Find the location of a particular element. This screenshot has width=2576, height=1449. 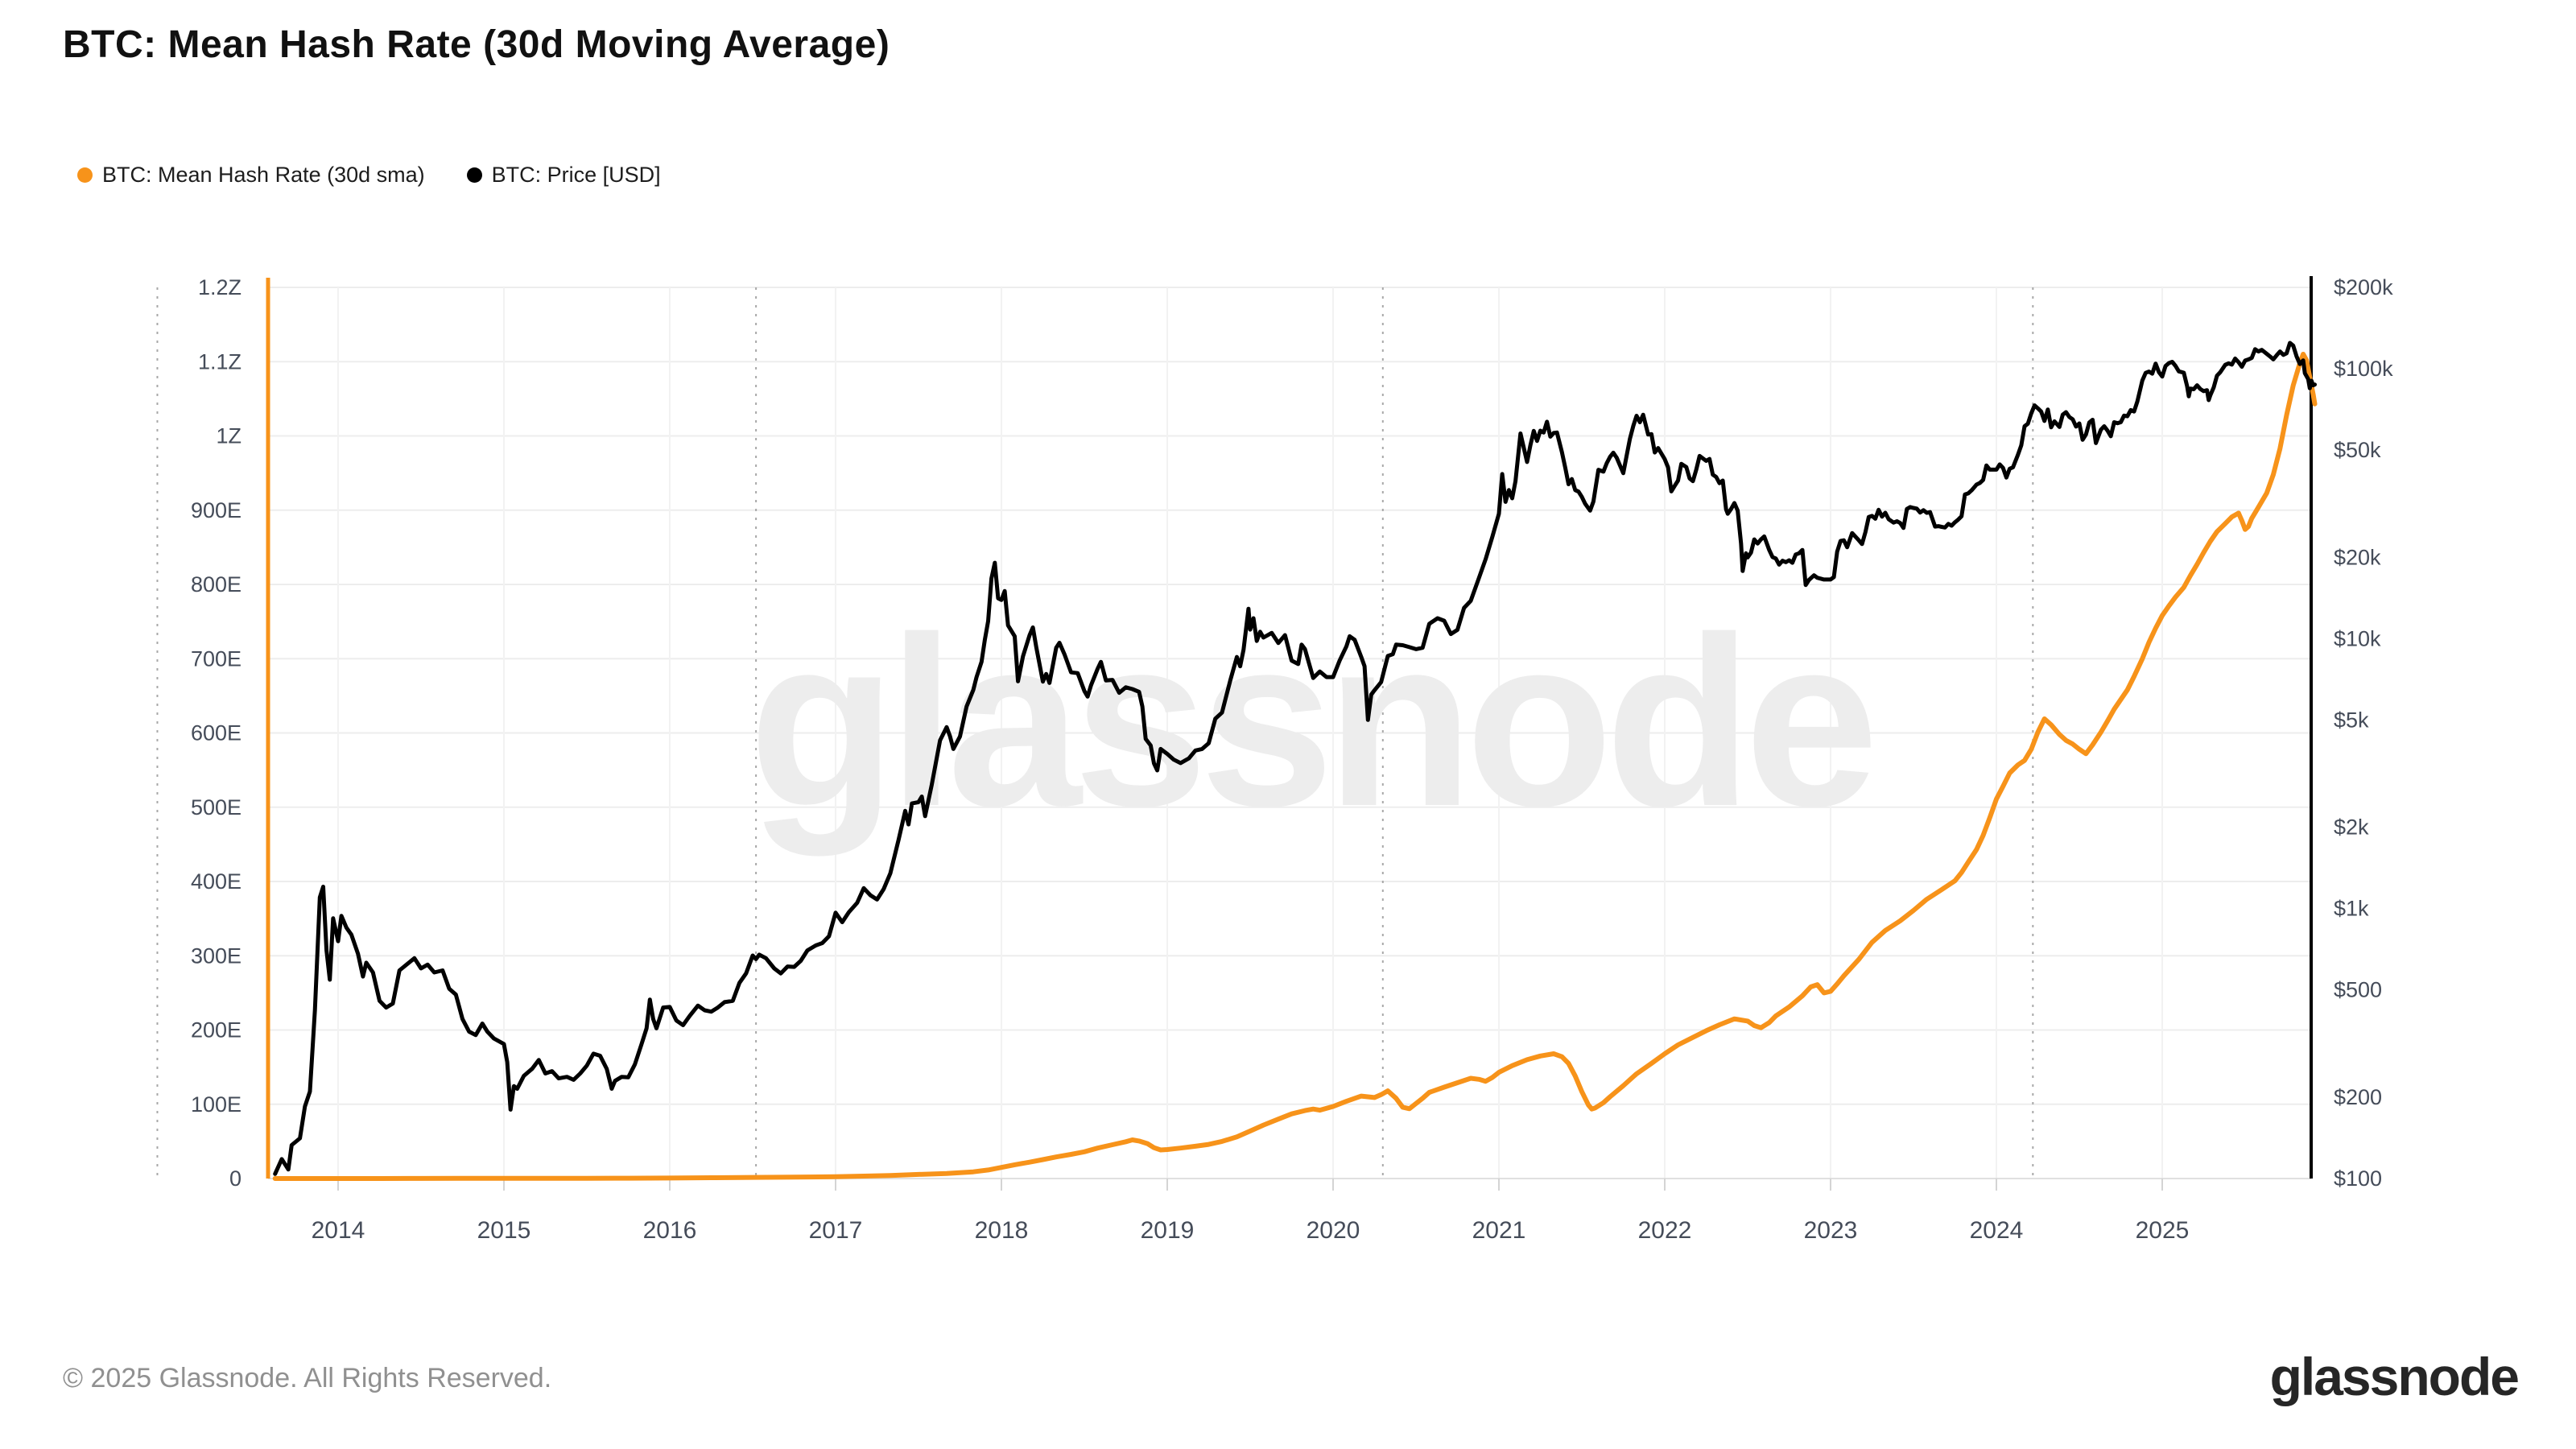

hashrate-legend-dot-icon is located at coordinates (85, 175).